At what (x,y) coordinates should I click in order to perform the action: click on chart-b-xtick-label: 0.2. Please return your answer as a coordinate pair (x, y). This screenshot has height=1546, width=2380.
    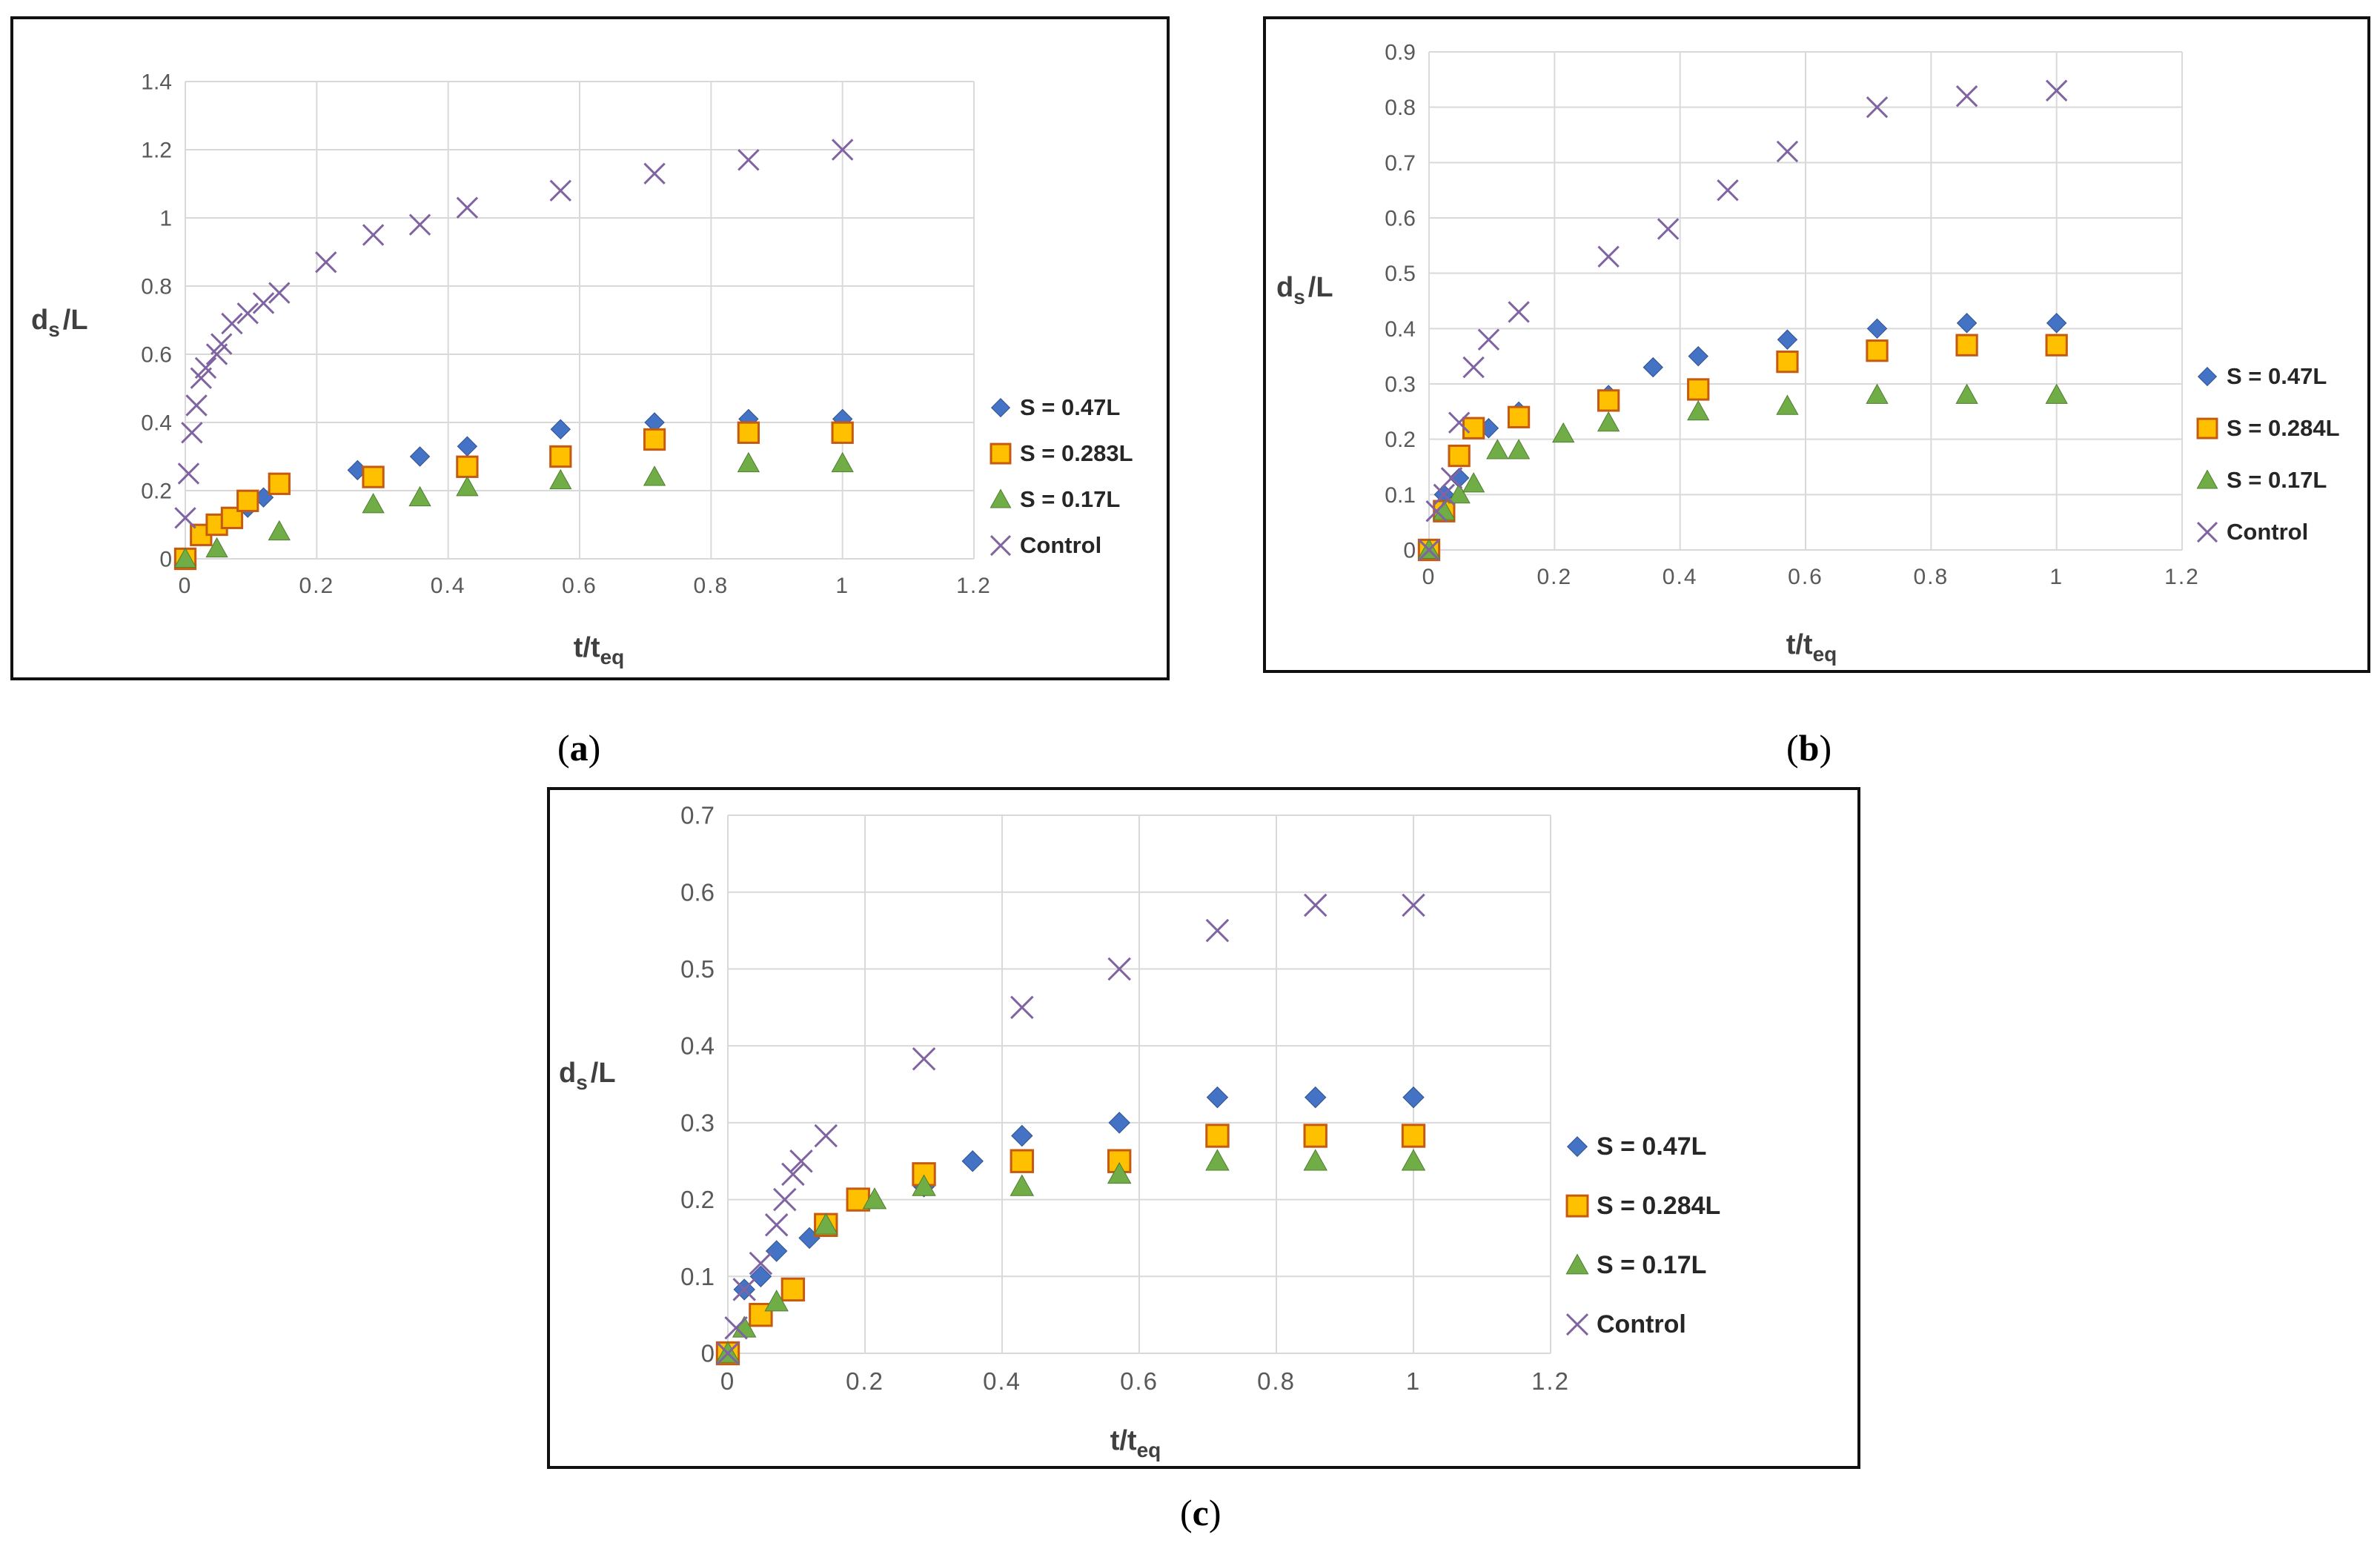
    Looking at the image, I should click on (1555, 577).